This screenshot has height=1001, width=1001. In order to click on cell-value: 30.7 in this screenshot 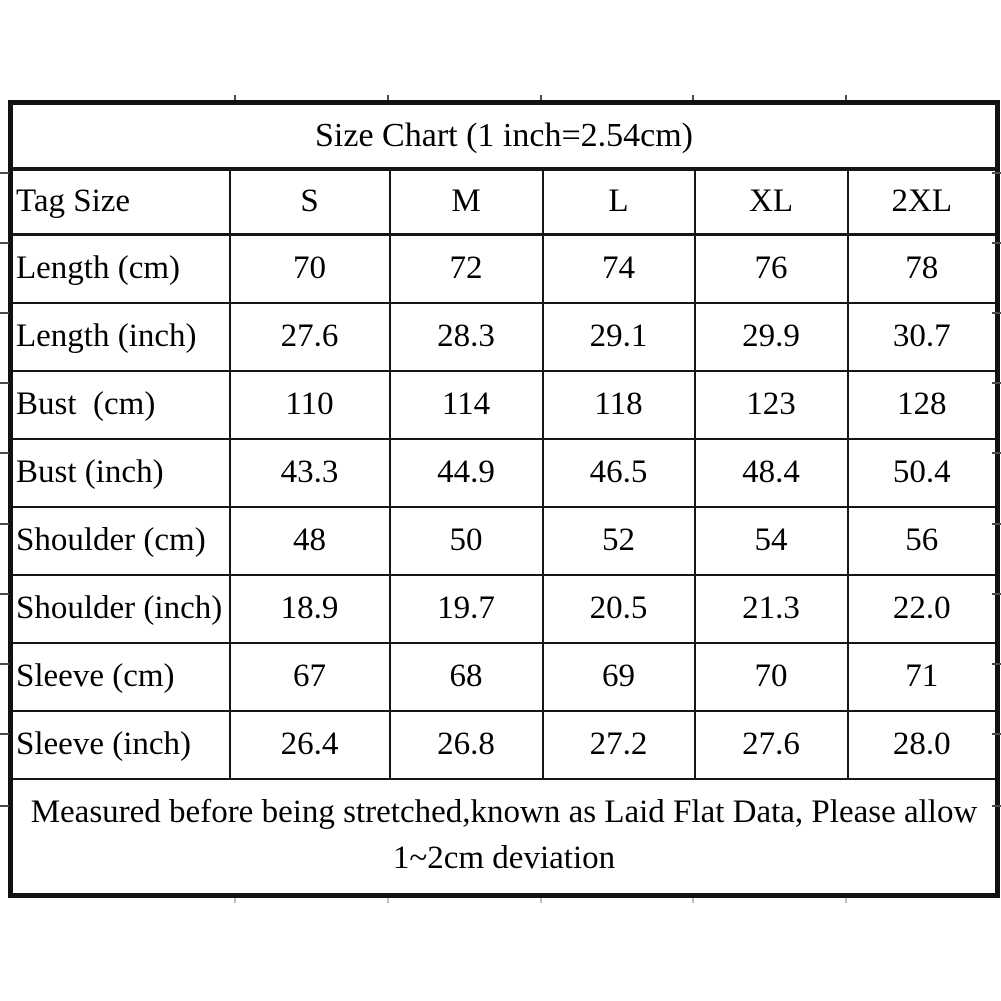, I will do `click(922, 336)`.